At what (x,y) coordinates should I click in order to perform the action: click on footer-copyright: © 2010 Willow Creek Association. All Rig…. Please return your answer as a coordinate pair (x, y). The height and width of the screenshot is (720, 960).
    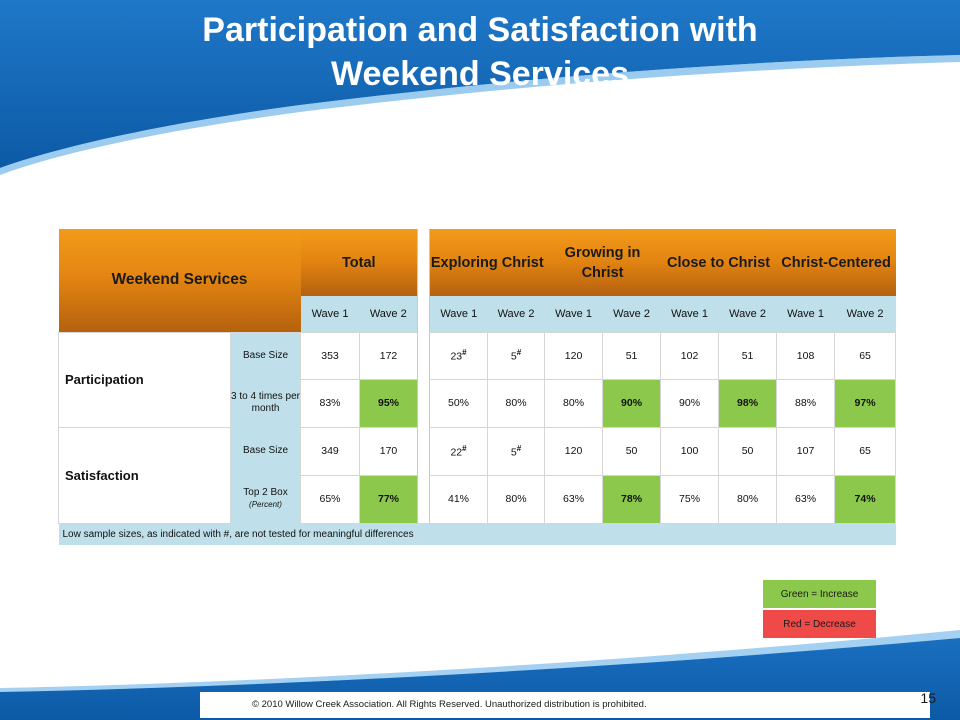
    Looking at the image, I should click on (449, 704).